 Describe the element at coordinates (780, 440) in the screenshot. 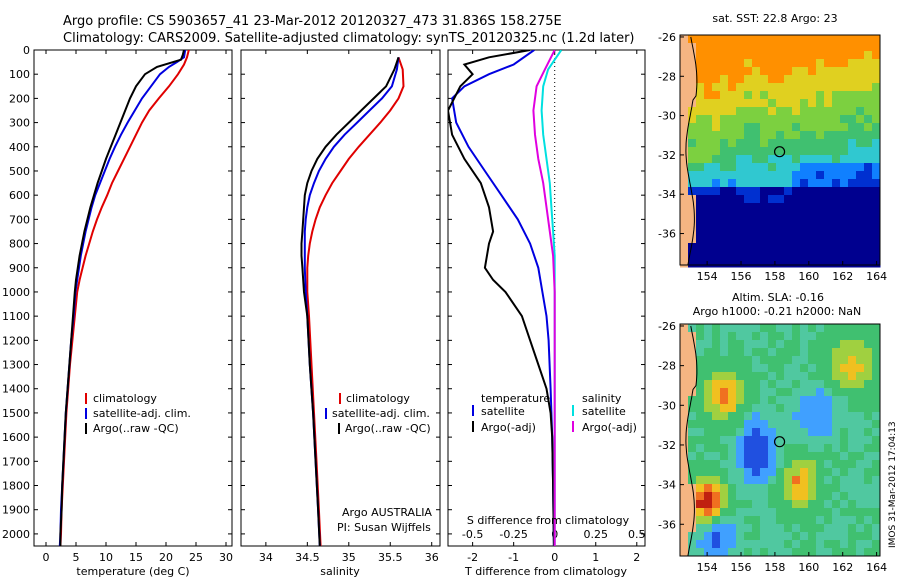

I see `sla-heatmap` at that location.